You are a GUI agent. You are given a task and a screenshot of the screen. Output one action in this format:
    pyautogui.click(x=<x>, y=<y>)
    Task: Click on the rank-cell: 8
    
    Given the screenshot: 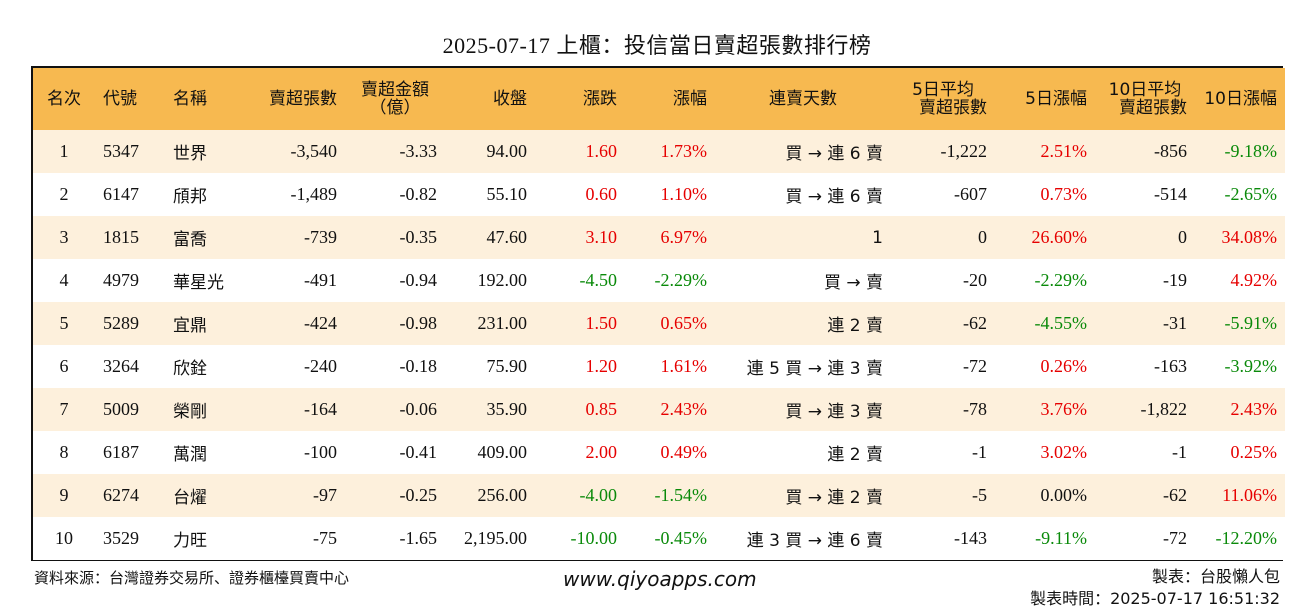 What is the action you would take?
    pyautogui.click(x=64, y=452)
    